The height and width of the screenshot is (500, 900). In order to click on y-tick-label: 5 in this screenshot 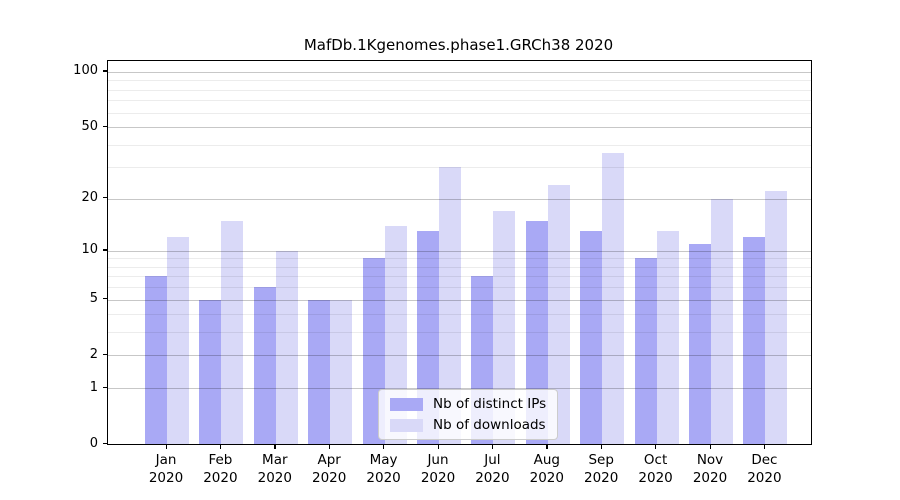, I will do `click(93, 299)`.